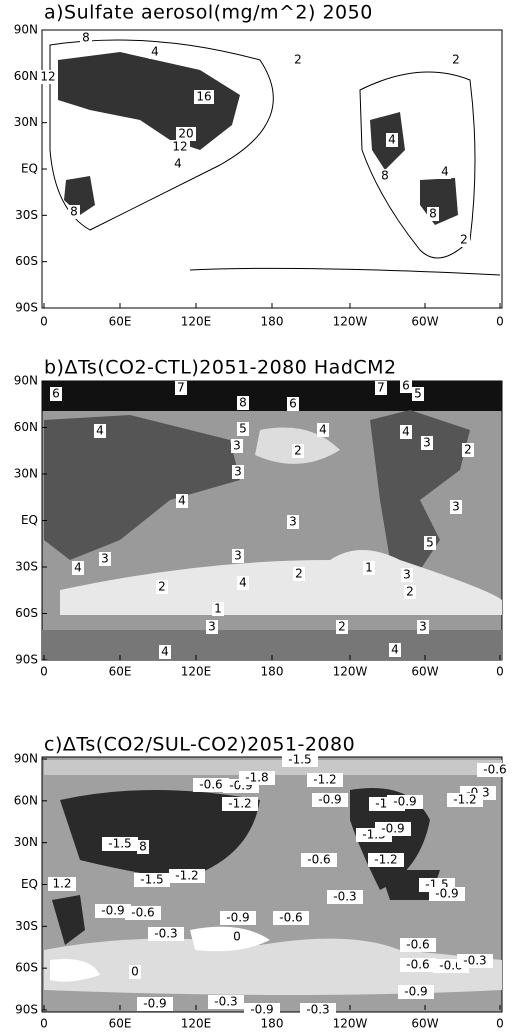 The height and width of the screenshot is (1033, 512). I want to click on contour-label: 6, so click(293, 404).